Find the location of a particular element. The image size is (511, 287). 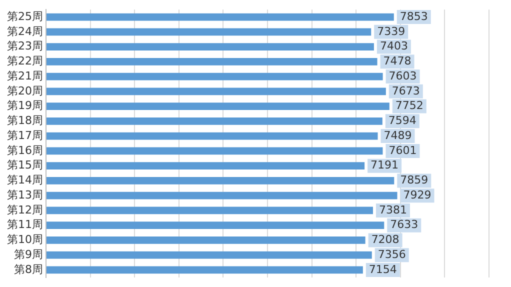

y-tick-label: 第8周 is located at coordinates (28, 269).